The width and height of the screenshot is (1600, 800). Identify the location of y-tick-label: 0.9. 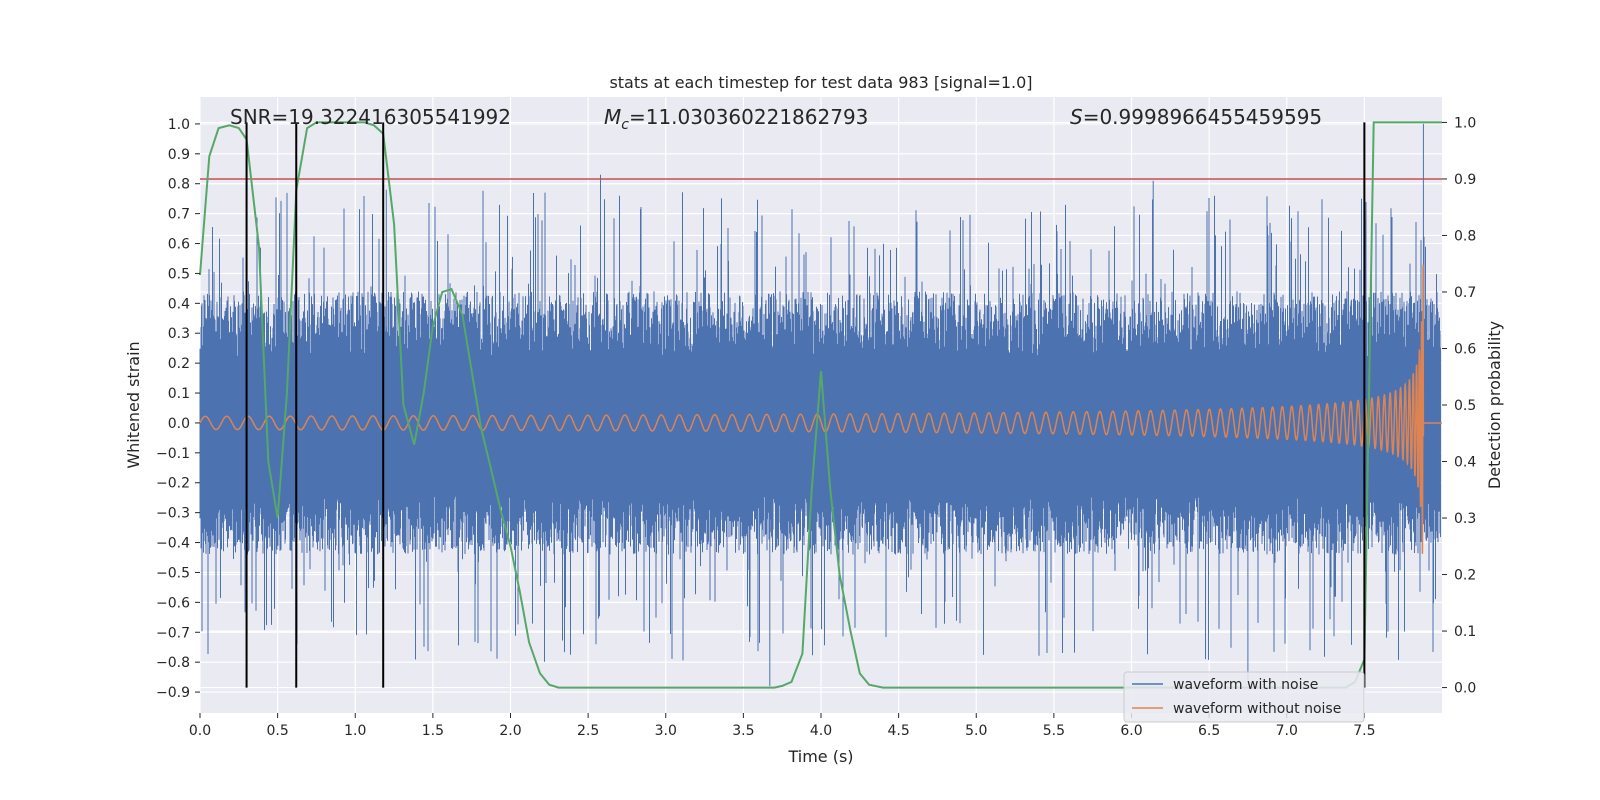
(179, 155).